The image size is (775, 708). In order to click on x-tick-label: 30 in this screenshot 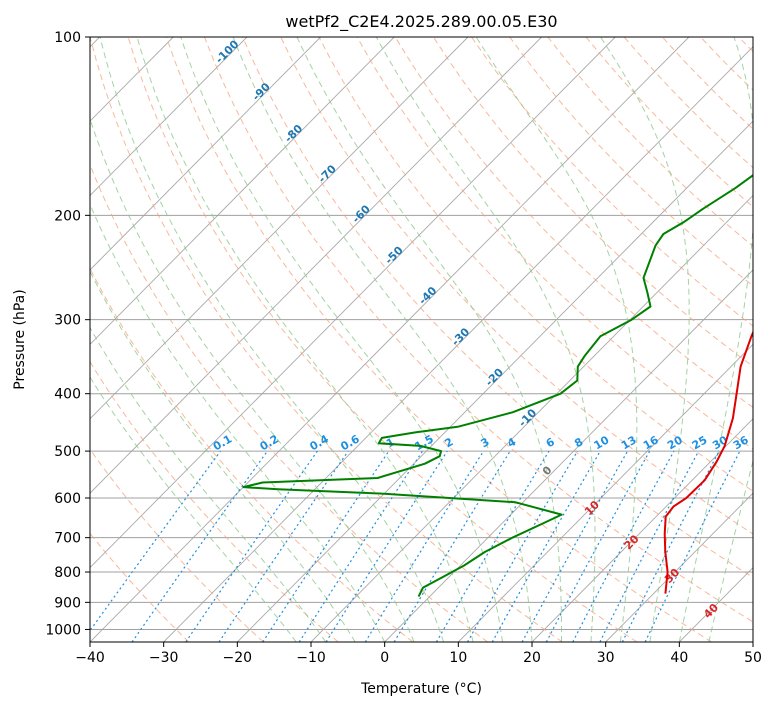, I will do `click(606, 658)`.